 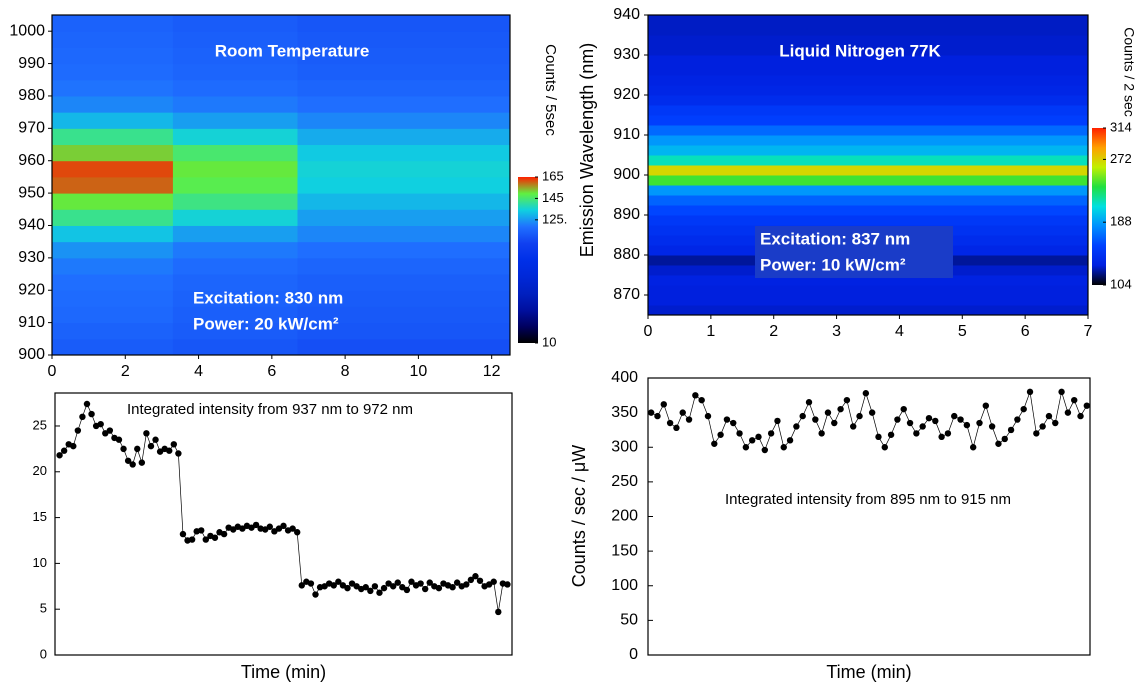 I want to click on data-line, so click(x=283, y=507).